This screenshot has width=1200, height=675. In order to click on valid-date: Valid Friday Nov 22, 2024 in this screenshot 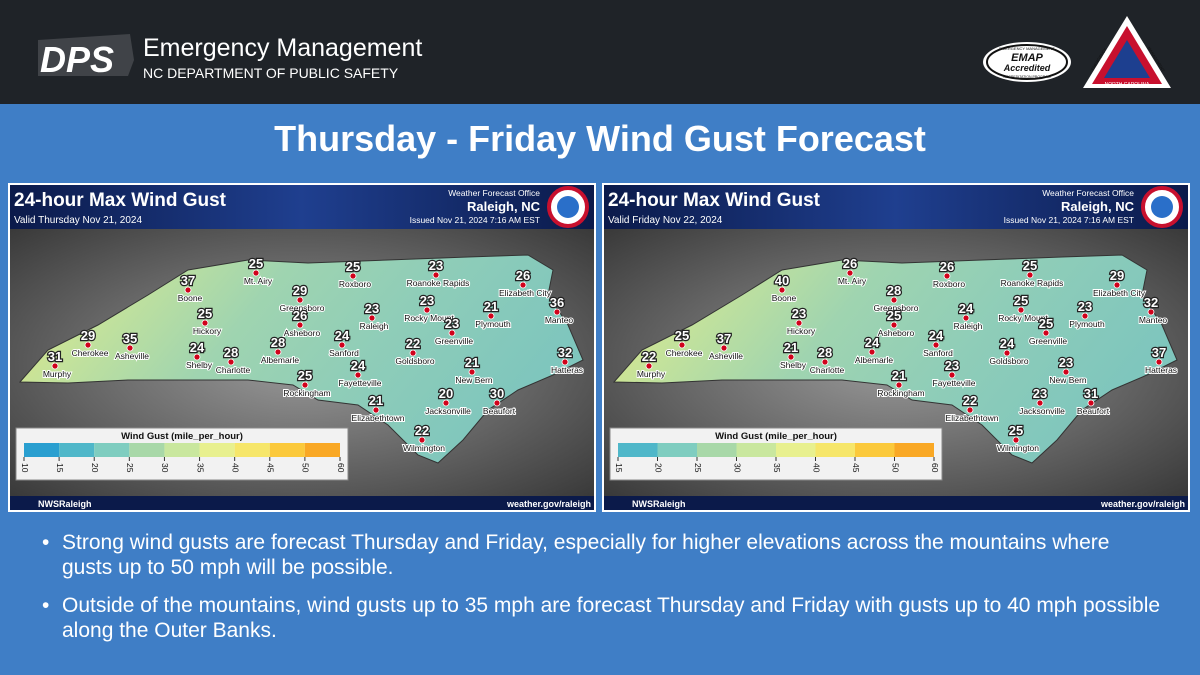, I will do `click(665, 220)`.